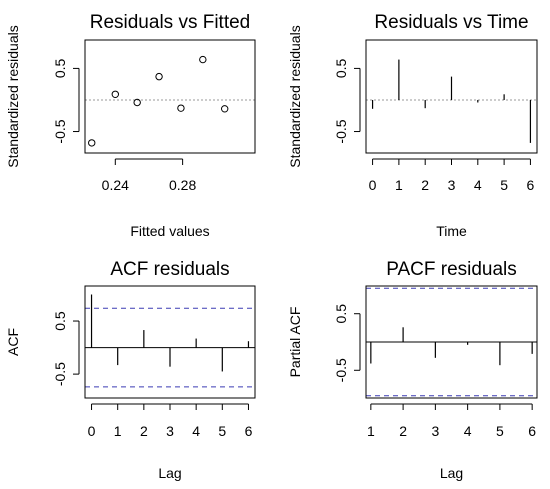 This screenshot has height=489, width=550. Describe the element at coordinates (13, 342) in the screenshot. I see `y-axis-label: ACF` at that location.